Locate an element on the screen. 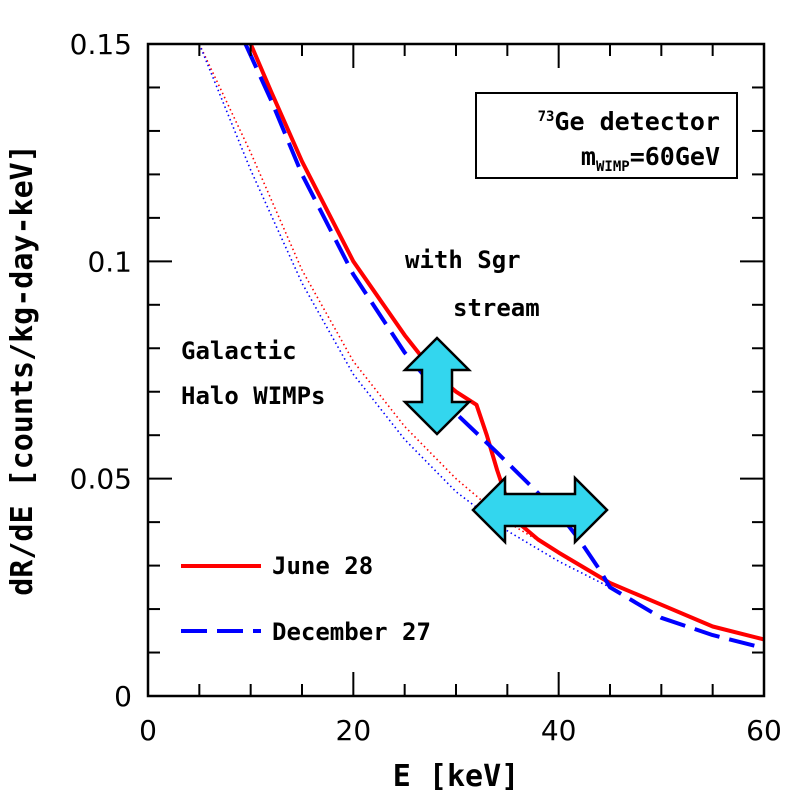 This screenshot has width=806, height=806. y-tick-label: 0.15 is located at coordinates (101, 44).